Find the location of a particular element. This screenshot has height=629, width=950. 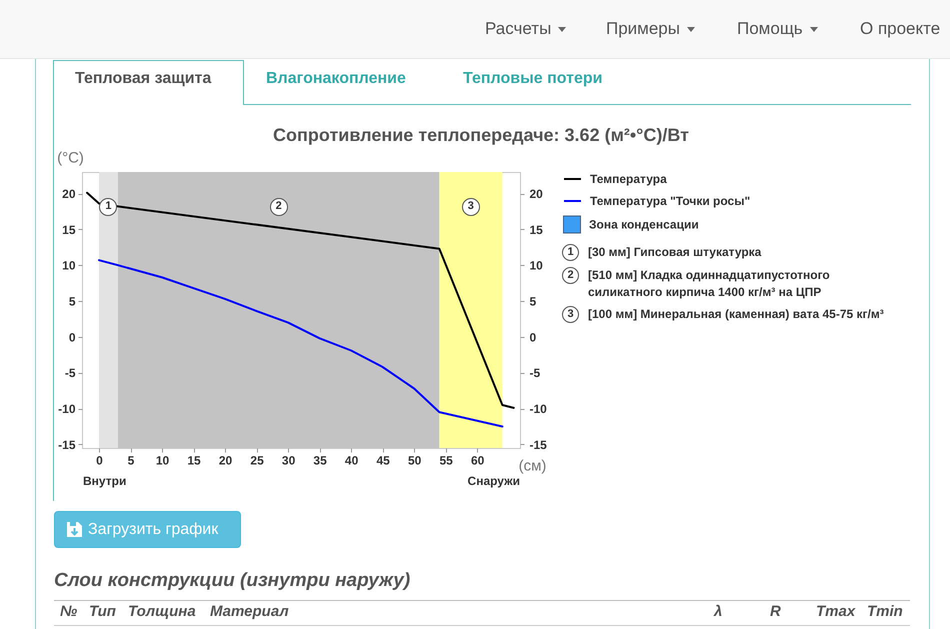

y-tick-label: 15 is located at coordinates (69, 229).